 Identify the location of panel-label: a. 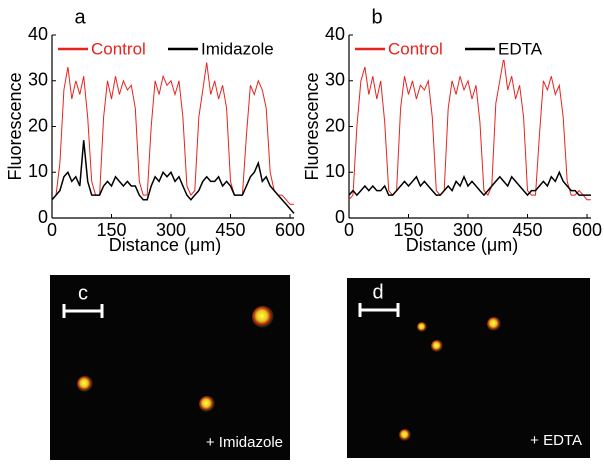
(80, 17).